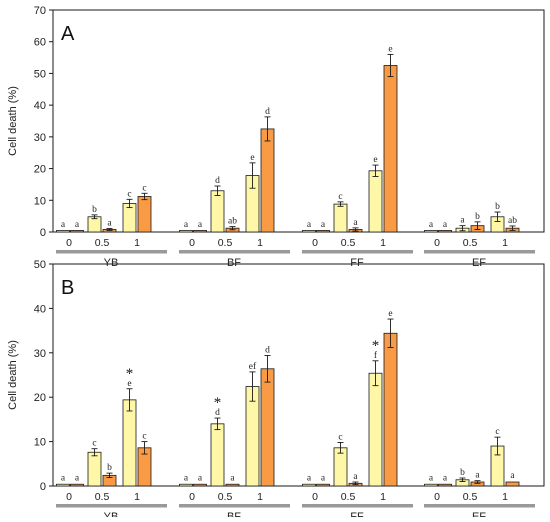 This screenshot has height=522, width=550. Describe the element at coordinates (357, 514) in the screenshot. I see `panel-b-group-label: FF` at that location.